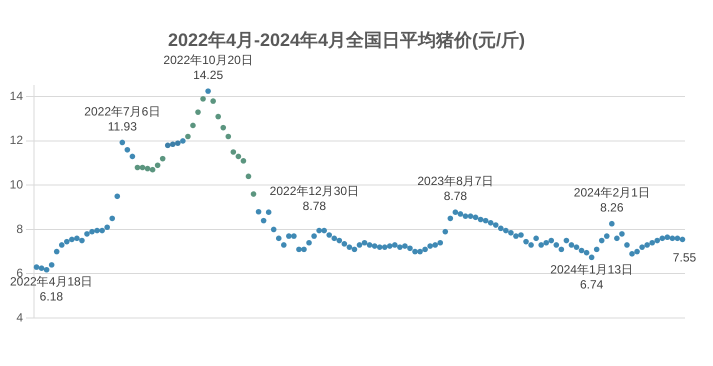 This screenshot has width=713, height=366. What do you see at coordinates (122, 119) in the screenshot?
I see `annotation: 2022年7月6日 11.93` at bounding box center [122, 119].